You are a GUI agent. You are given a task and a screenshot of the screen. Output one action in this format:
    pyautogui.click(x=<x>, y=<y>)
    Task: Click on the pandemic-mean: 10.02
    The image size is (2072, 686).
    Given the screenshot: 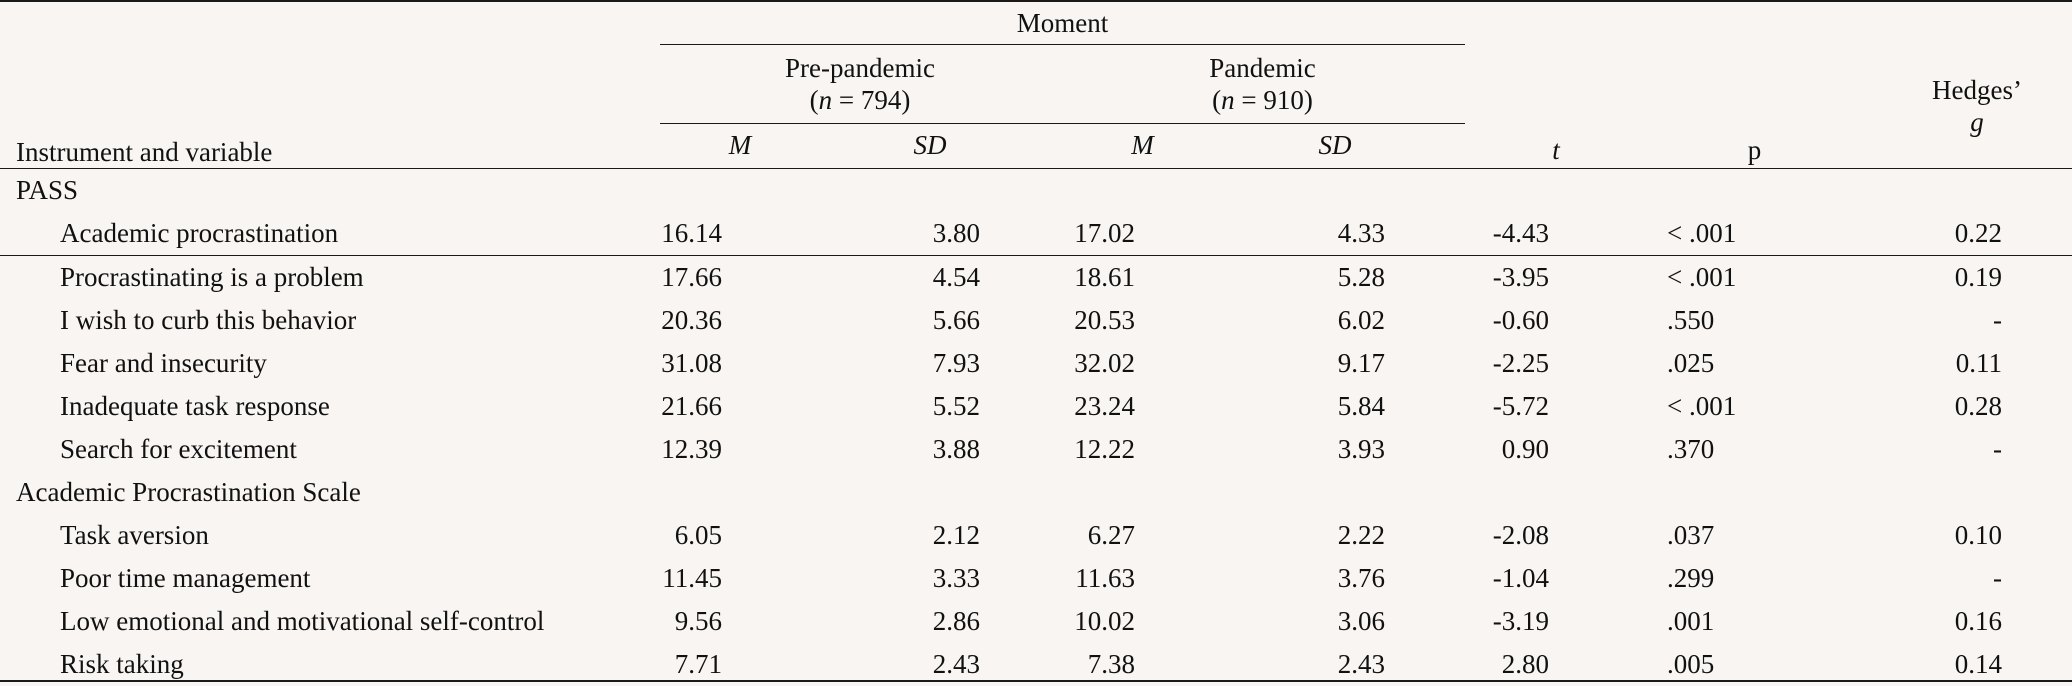 What is the action you would take?
    pyautogui.click(x=1104, y=620)
    